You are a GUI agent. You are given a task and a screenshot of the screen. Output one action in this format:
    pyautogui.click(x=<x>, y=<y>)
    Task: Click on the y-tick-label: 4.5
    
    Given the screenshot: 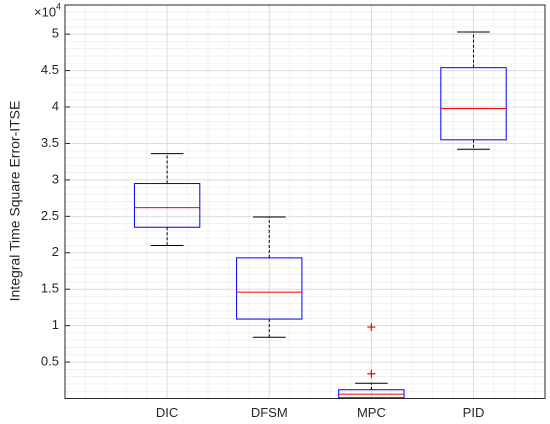 What is the action you would take?
    pyautogui.click(x=50, y=69)
    